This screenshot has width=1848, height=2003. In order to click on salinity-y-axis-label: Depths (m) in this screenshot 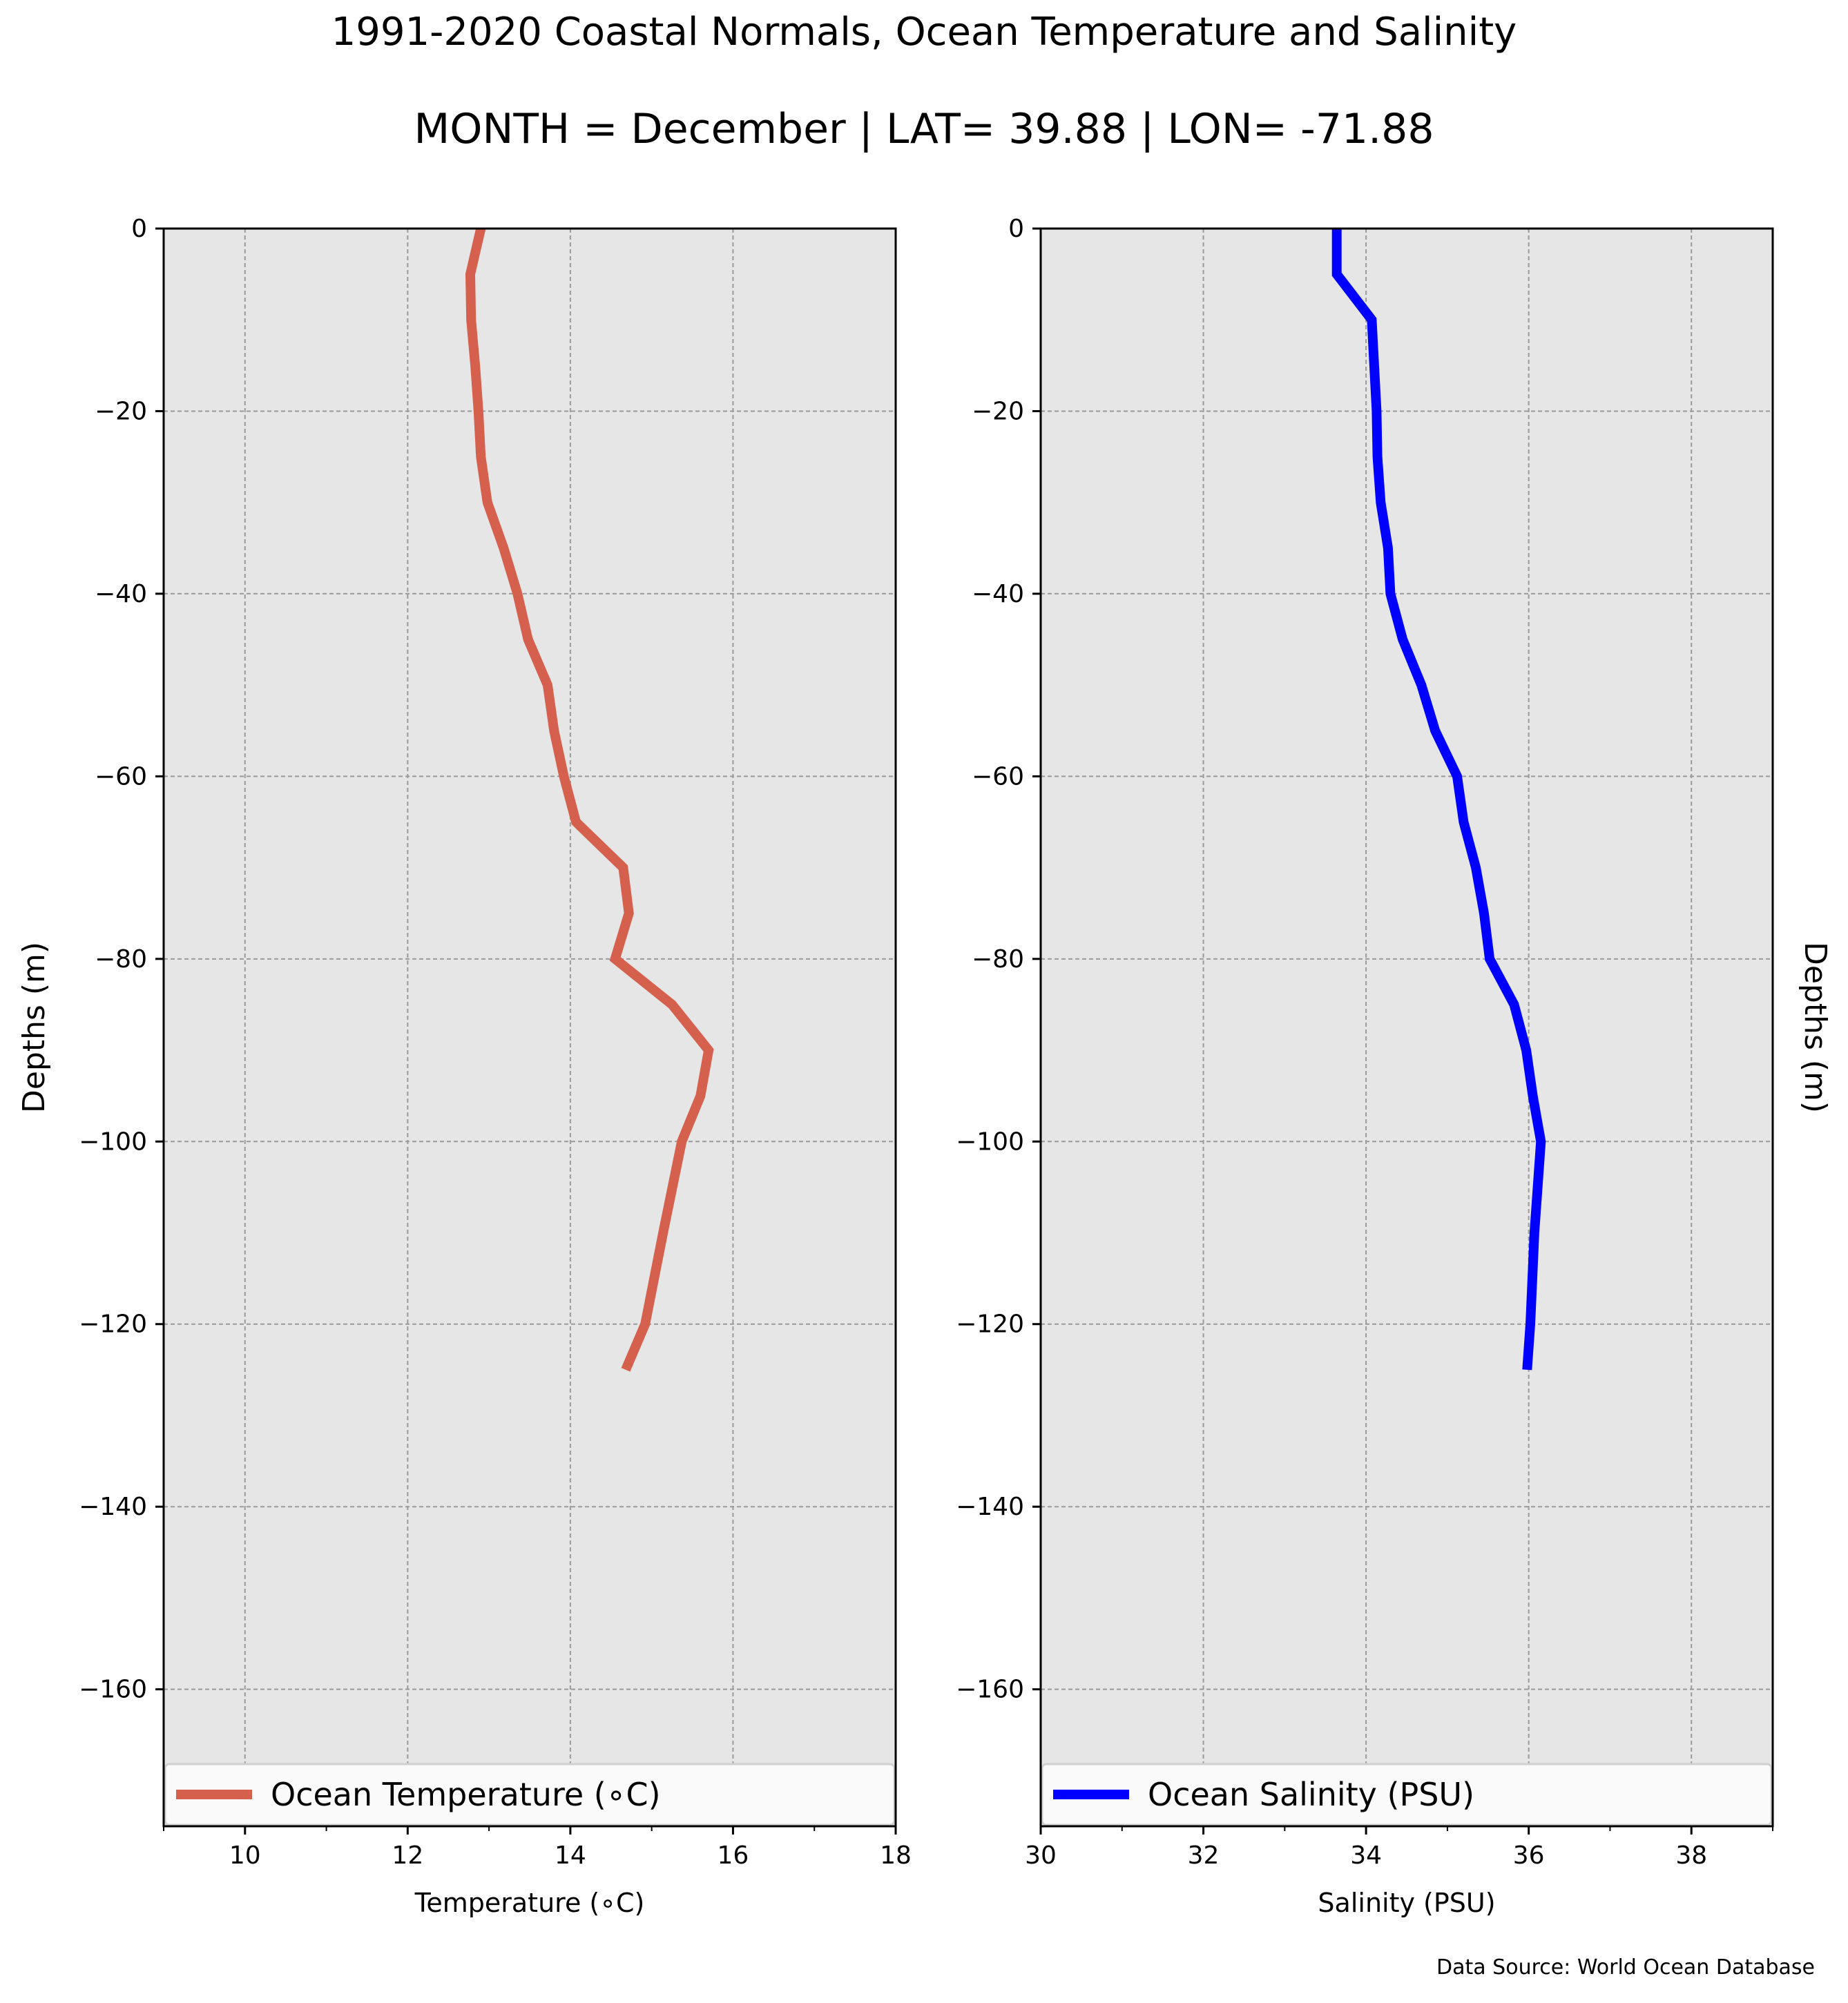, I will do `click(1815, 1027)`.